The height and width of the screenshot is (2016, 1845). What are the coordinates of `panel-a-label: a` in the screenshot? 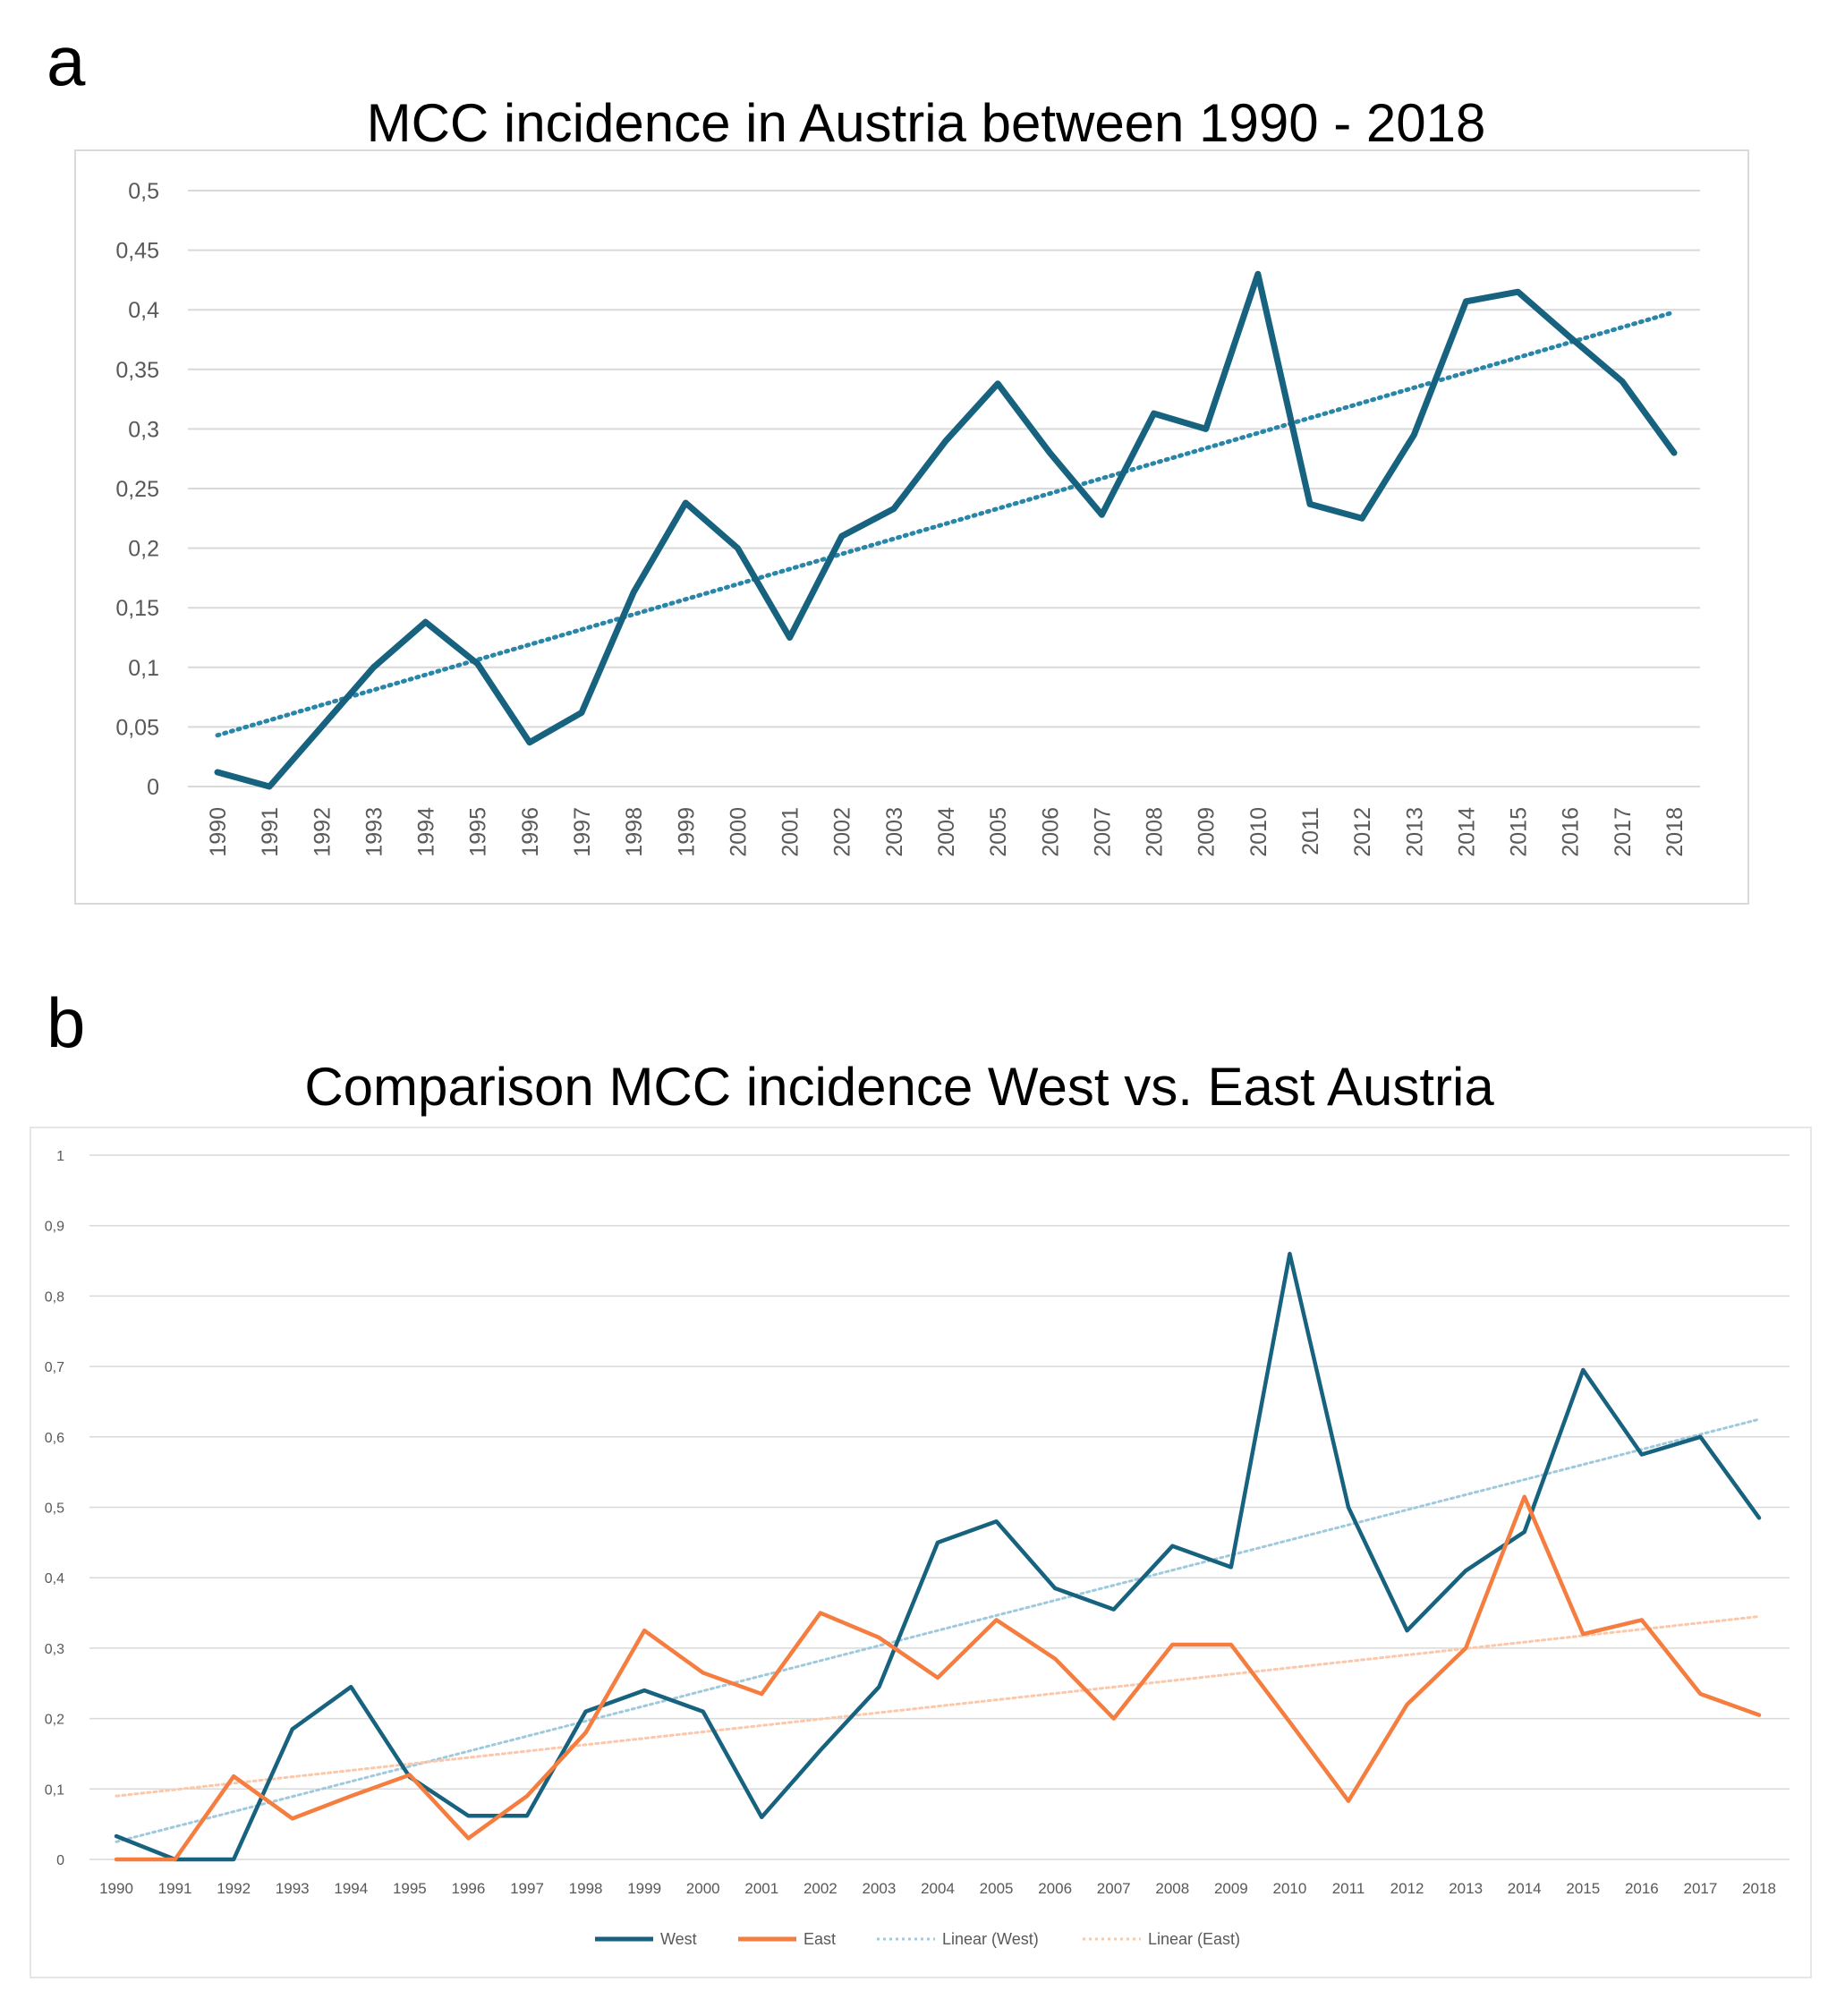 It's located at (66, 60).